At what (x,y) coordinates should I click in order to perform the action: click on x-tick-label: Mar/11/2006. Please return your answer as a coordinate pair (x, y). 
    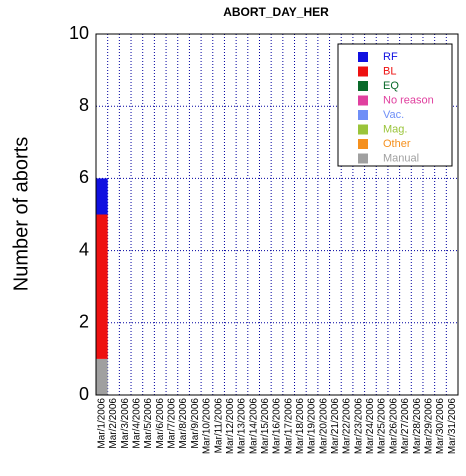
    Looking at the image, I should click on (218, 426).